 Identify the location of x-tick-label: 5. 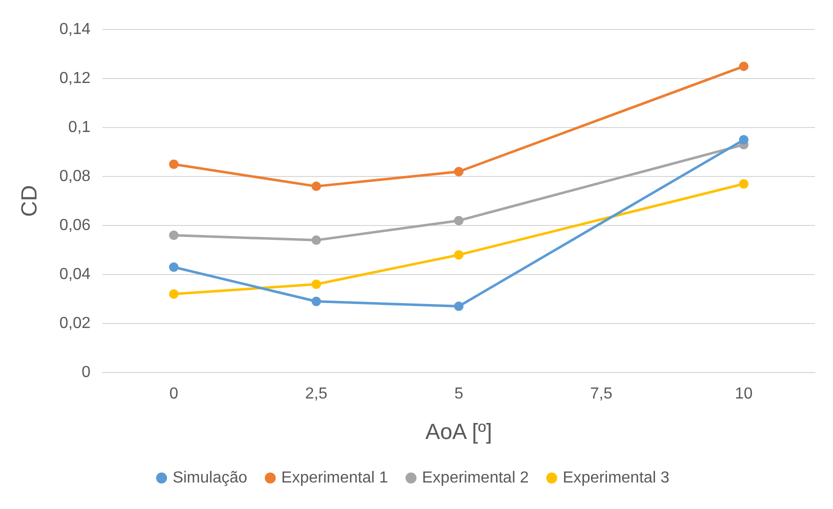
(459, 393).